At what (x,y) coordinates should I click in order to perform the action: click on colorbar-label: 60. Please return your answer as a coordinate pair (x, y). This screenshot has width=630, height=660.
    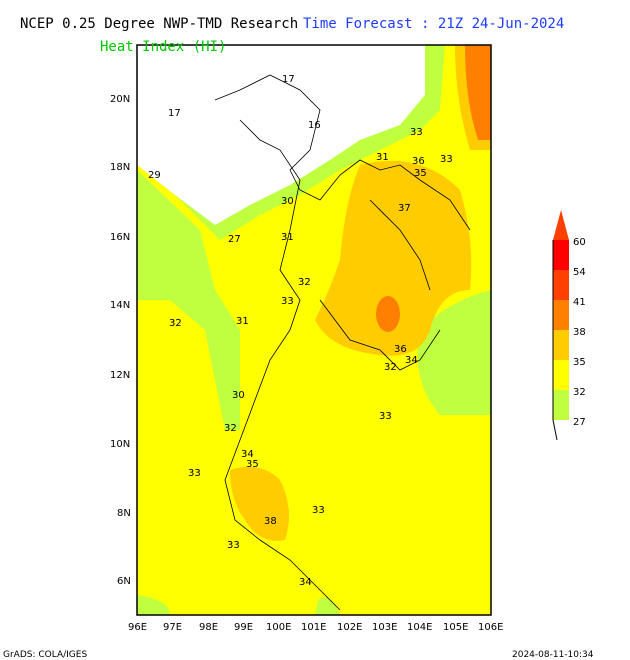
    Looking at the image, I should click on (579, 242).